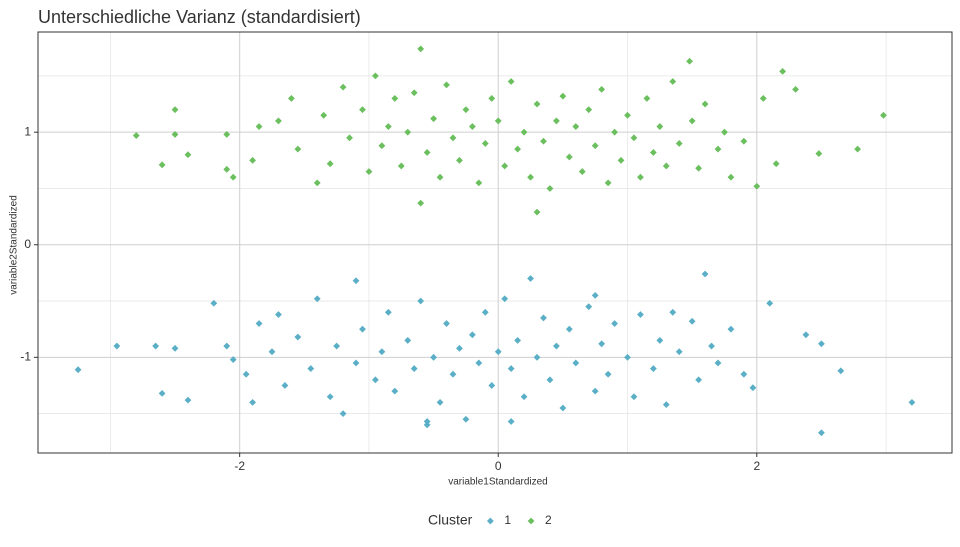 The height and width of the screenshot is (547, 960). What do you see at coordinates (239, 466) in the screenshot?
I see `x-tick-label: -2` at bounding box center [239, 466].